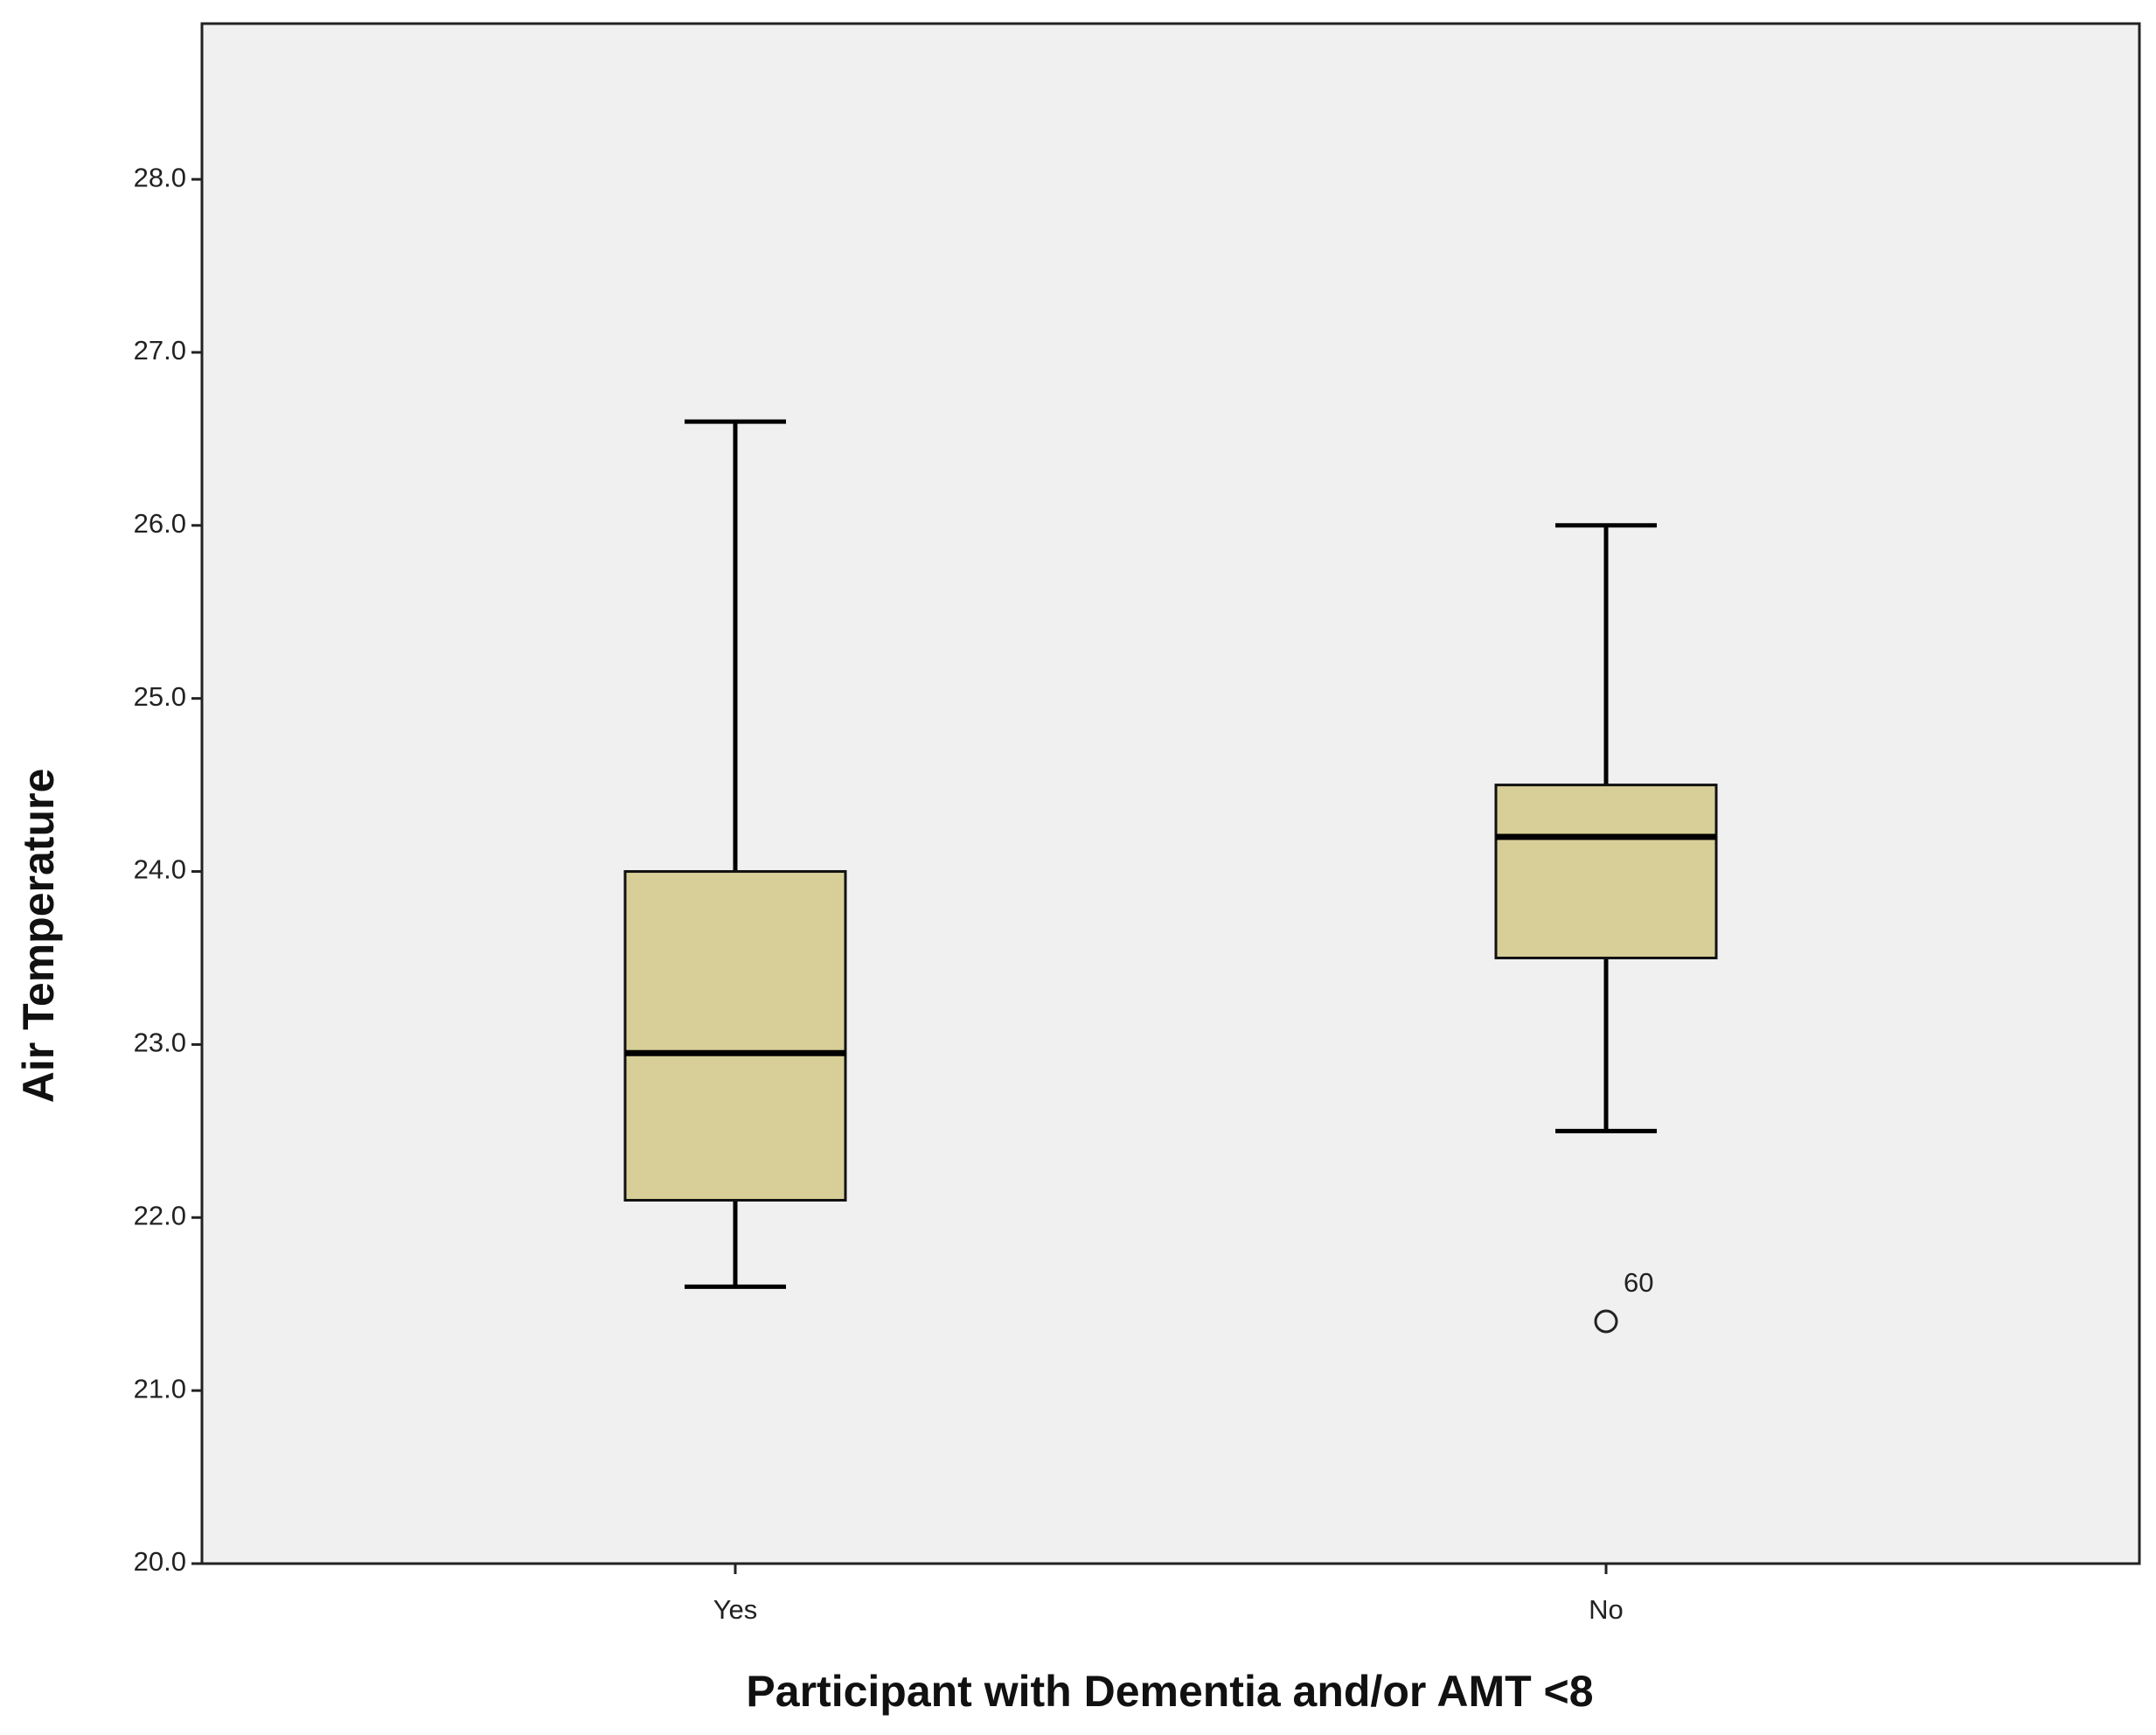  Describe the element at coordinates (160, 1388) in the screenshot. I see `y-tick-label: 21.0` at that location.